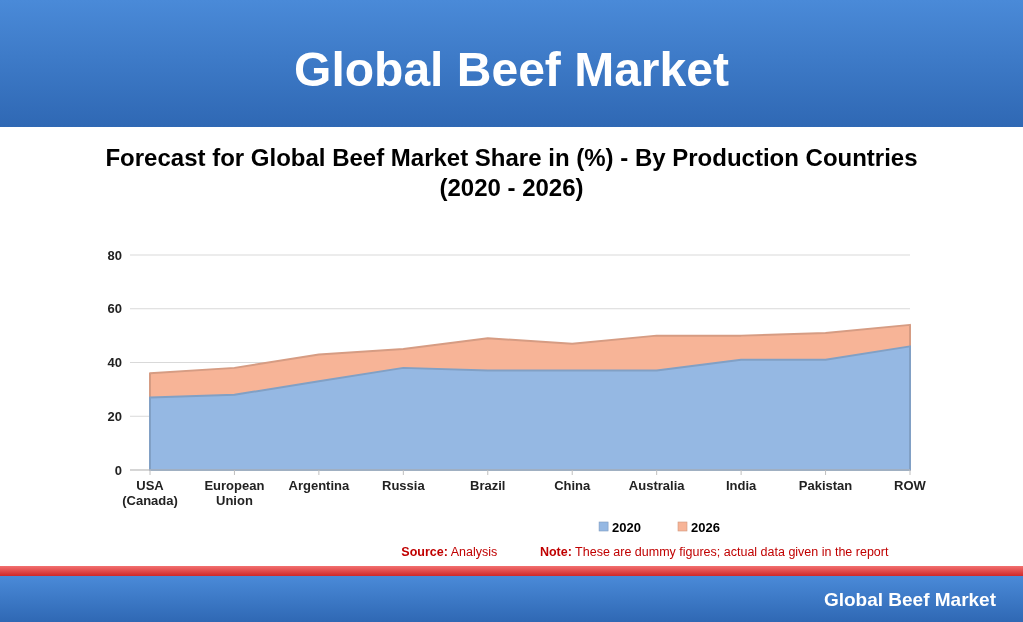  What do you see at coordinates (910, 599) in the screenshot?
I see `text: Global Beef Market` at bounding box center [910, 599].